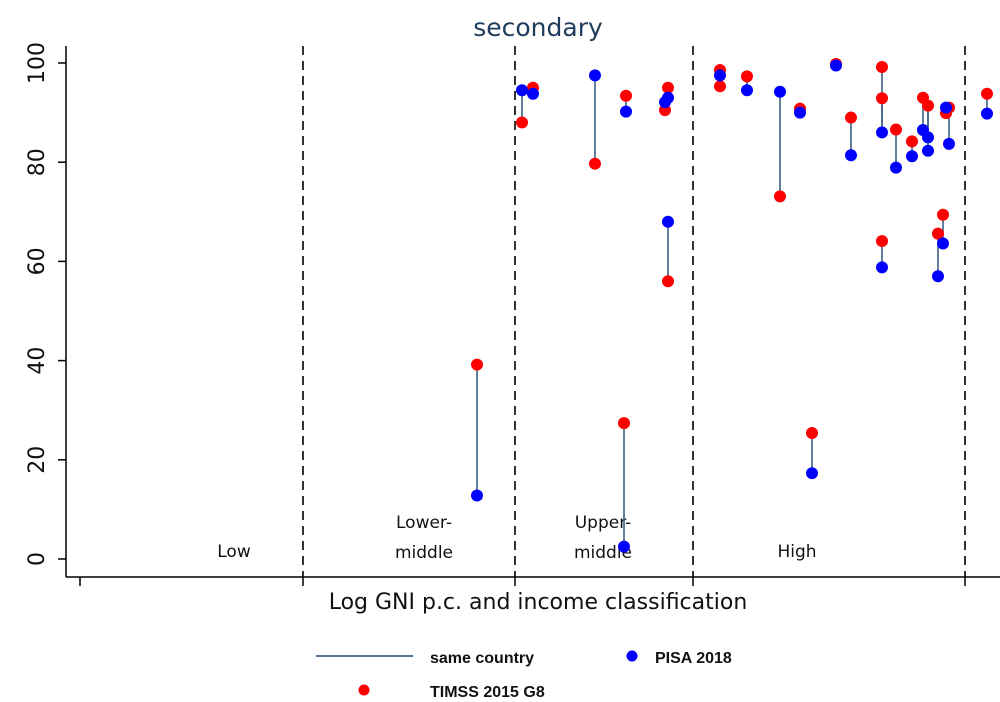  Describe the element at coordinates (632, 656) in the screenshot. I see `legend-pisa-marker` at that location.